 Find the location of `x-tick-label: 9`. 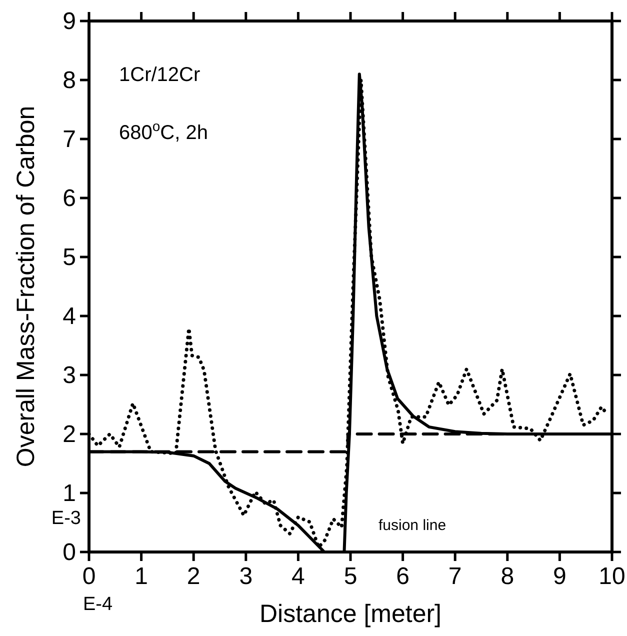

x-tick-label: 9 is located at coordinates (559, 576).